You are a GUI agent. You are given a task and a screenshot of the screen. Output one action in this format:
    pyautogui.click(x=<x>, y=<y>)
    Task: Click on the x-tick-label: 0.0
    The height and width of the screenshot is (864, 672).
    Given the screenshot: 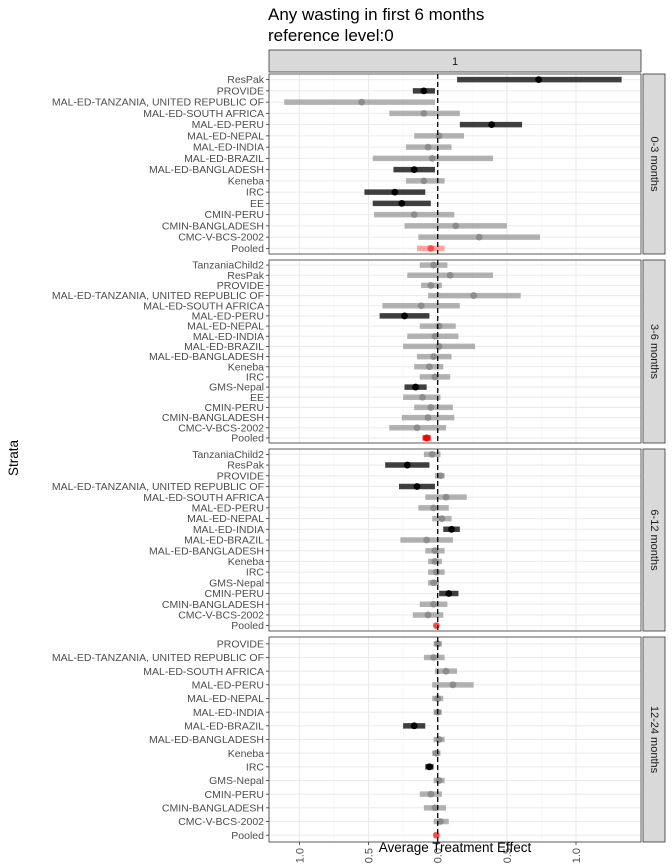 What is the action you would take?
    pyautogui.click(x=439, y=855)
    